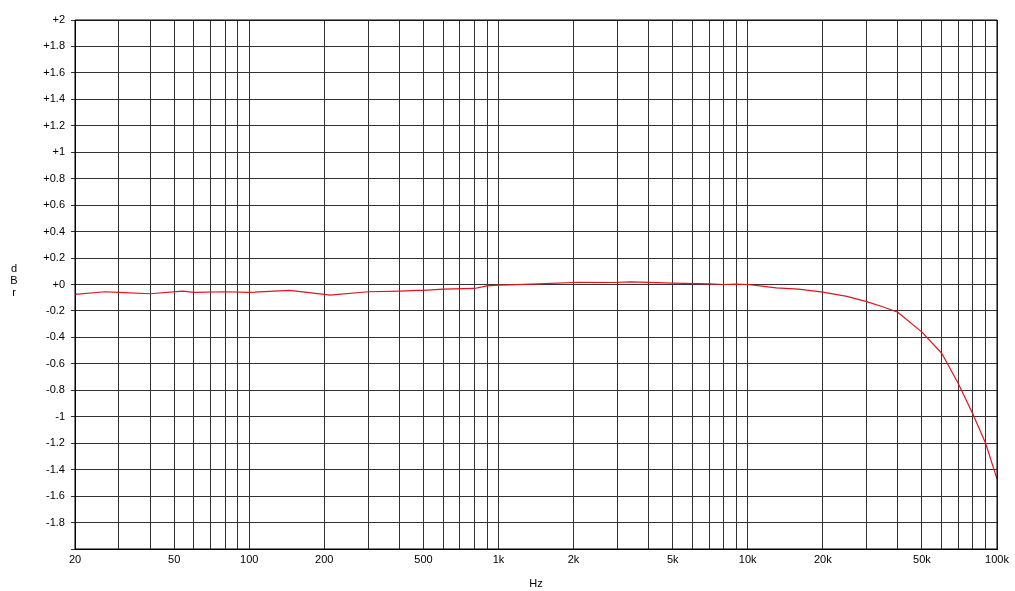 Image resolution: width=1015 pixels, height=591 pixels. What do you see at coordinates (55, 389) in the screenshot?
I see `y-tick-label: -0.8` at bounding box center [55, 389].